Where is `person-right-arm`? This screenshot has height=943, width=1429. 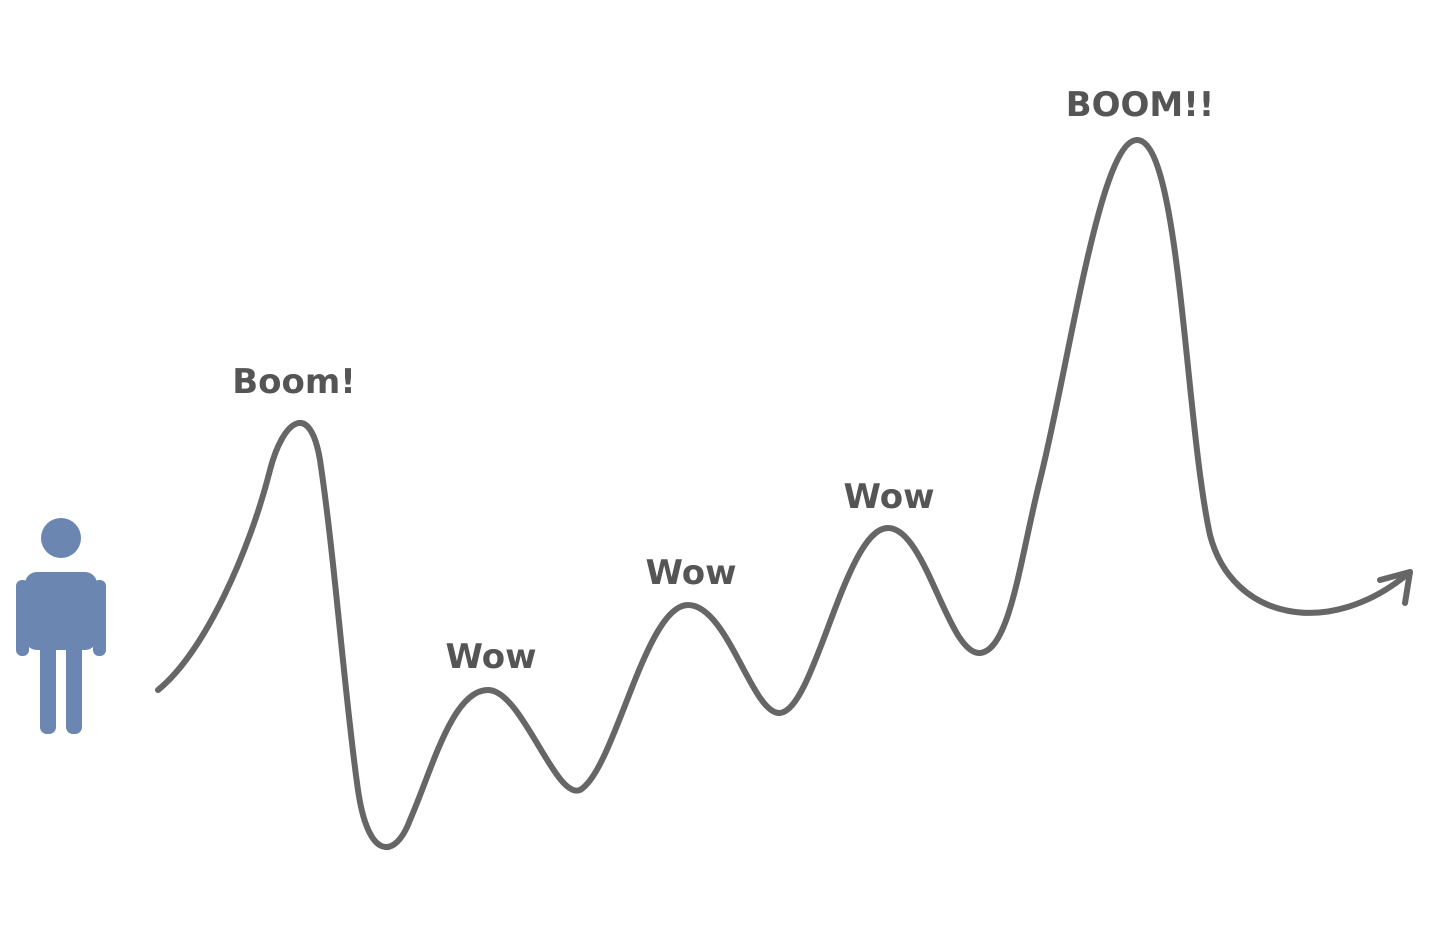 person-right-arm is located at coordinates (99, 618).